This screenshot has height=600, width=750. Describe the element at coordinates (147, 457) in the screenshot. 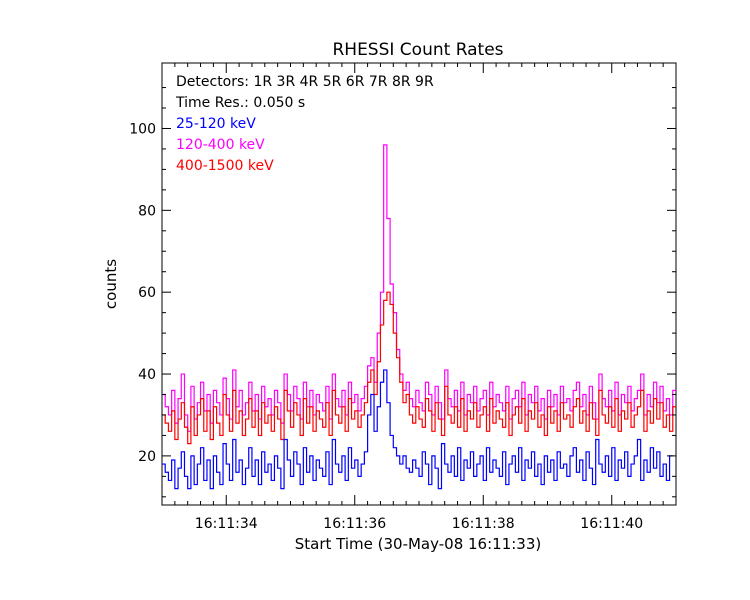

I see `y-tick-label: 20` at that location.